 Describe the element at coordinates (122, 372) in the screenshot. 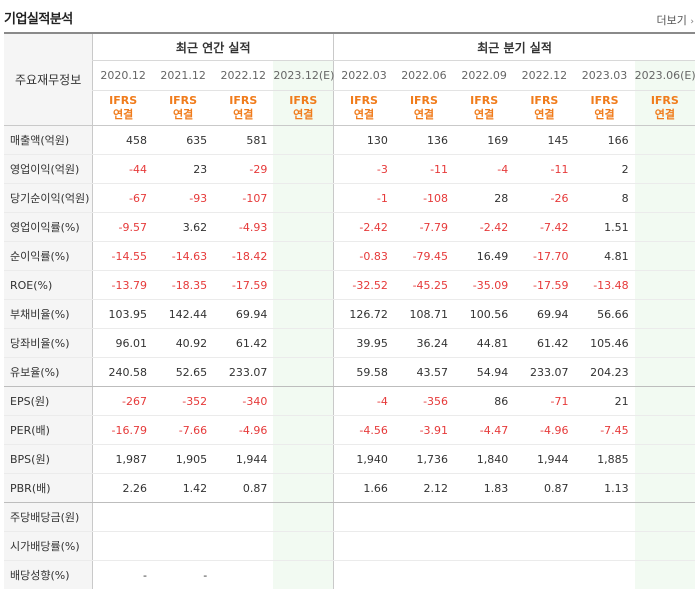

I see `value-cell: 240.58` at that location.